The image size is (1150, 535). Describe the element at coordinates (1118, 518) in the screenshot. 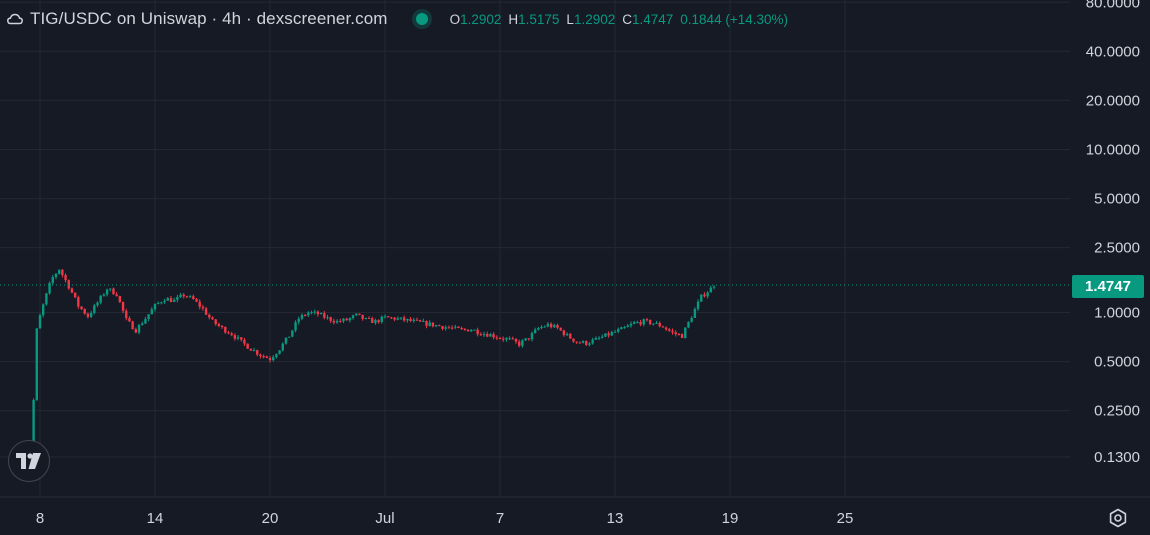

I see `gear-icon` at that location.